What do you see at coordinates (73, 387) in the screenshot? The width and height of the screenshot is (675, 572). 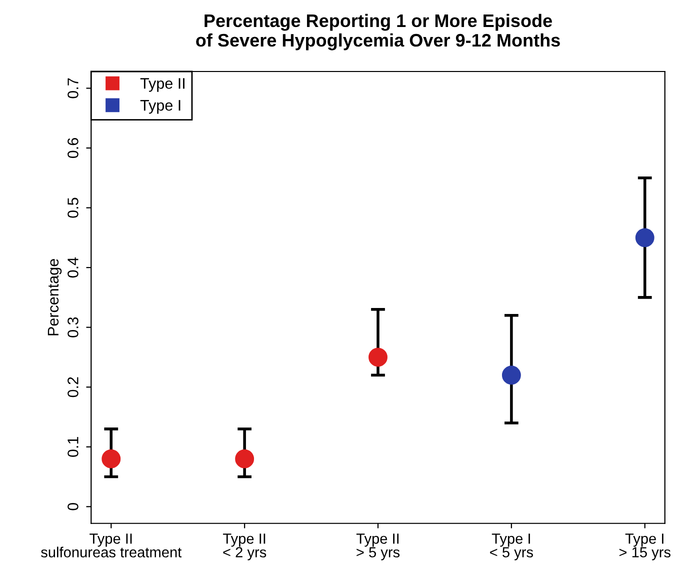 I see `y-tick-label: 0.2` at bounding box center [73, 387].